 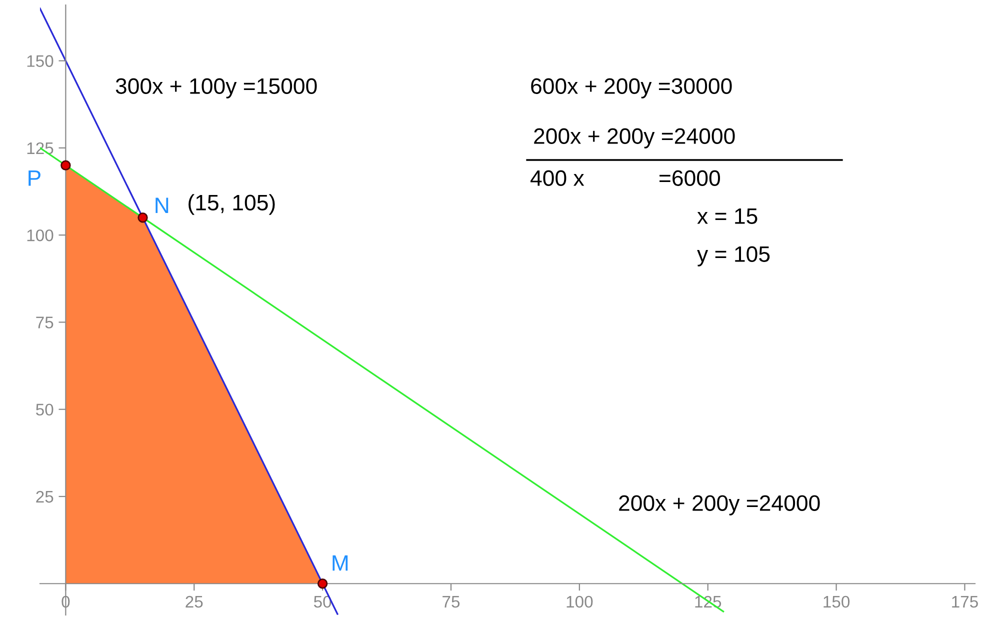 What do you see at coordinates (733, 256) in the screenshot?
I see `annotation: y = 105` at bounding box center [733, 256].